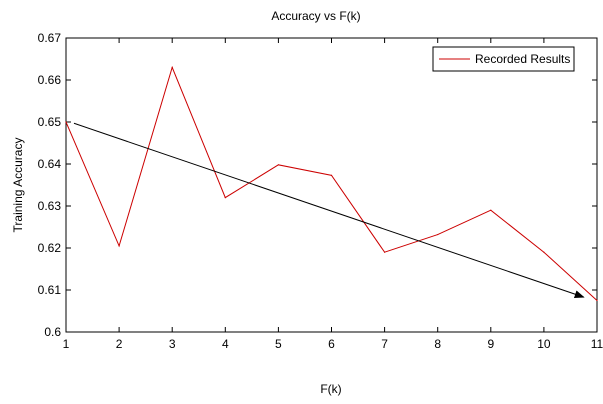 This screenshot has height=404, width=603. I want to click on y-tick-label: 0.67, so click(50, 38).